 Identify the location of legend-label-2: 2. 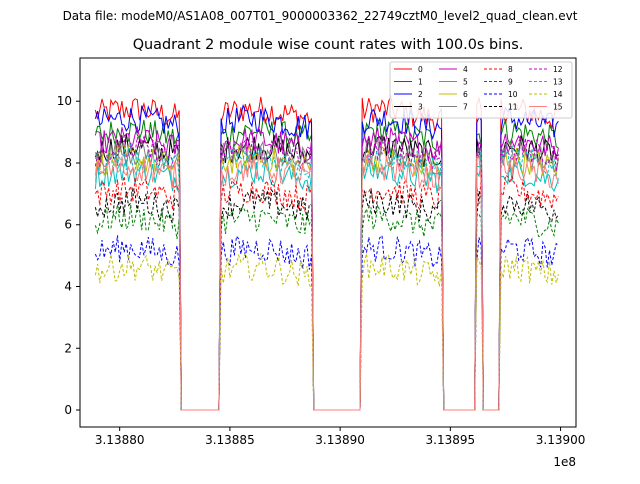
(420, 94).